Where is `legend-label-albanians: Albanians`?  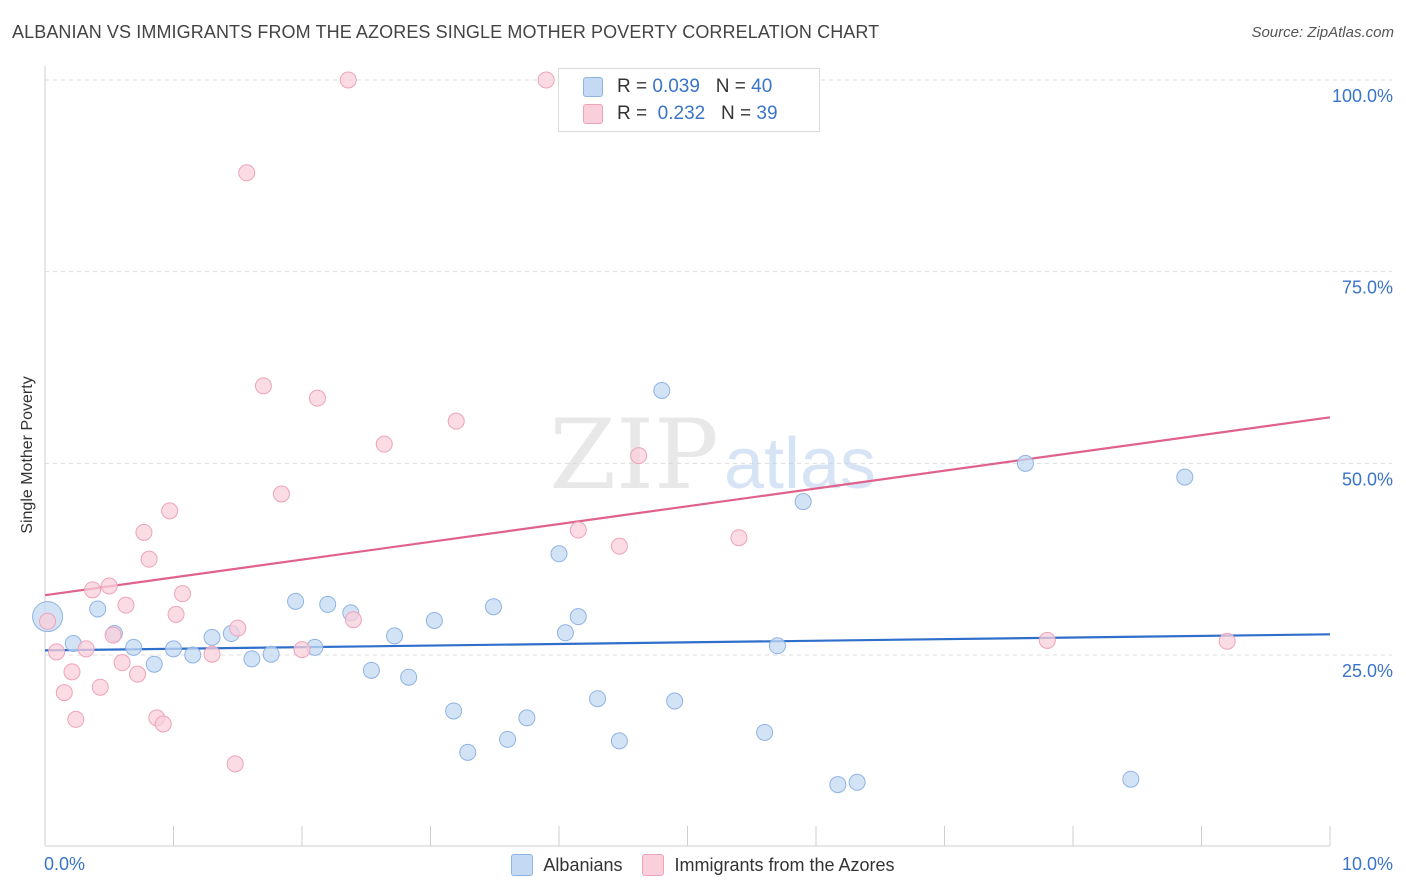 legend-label-albanians: Albanians is located at coordinates (583, 864).